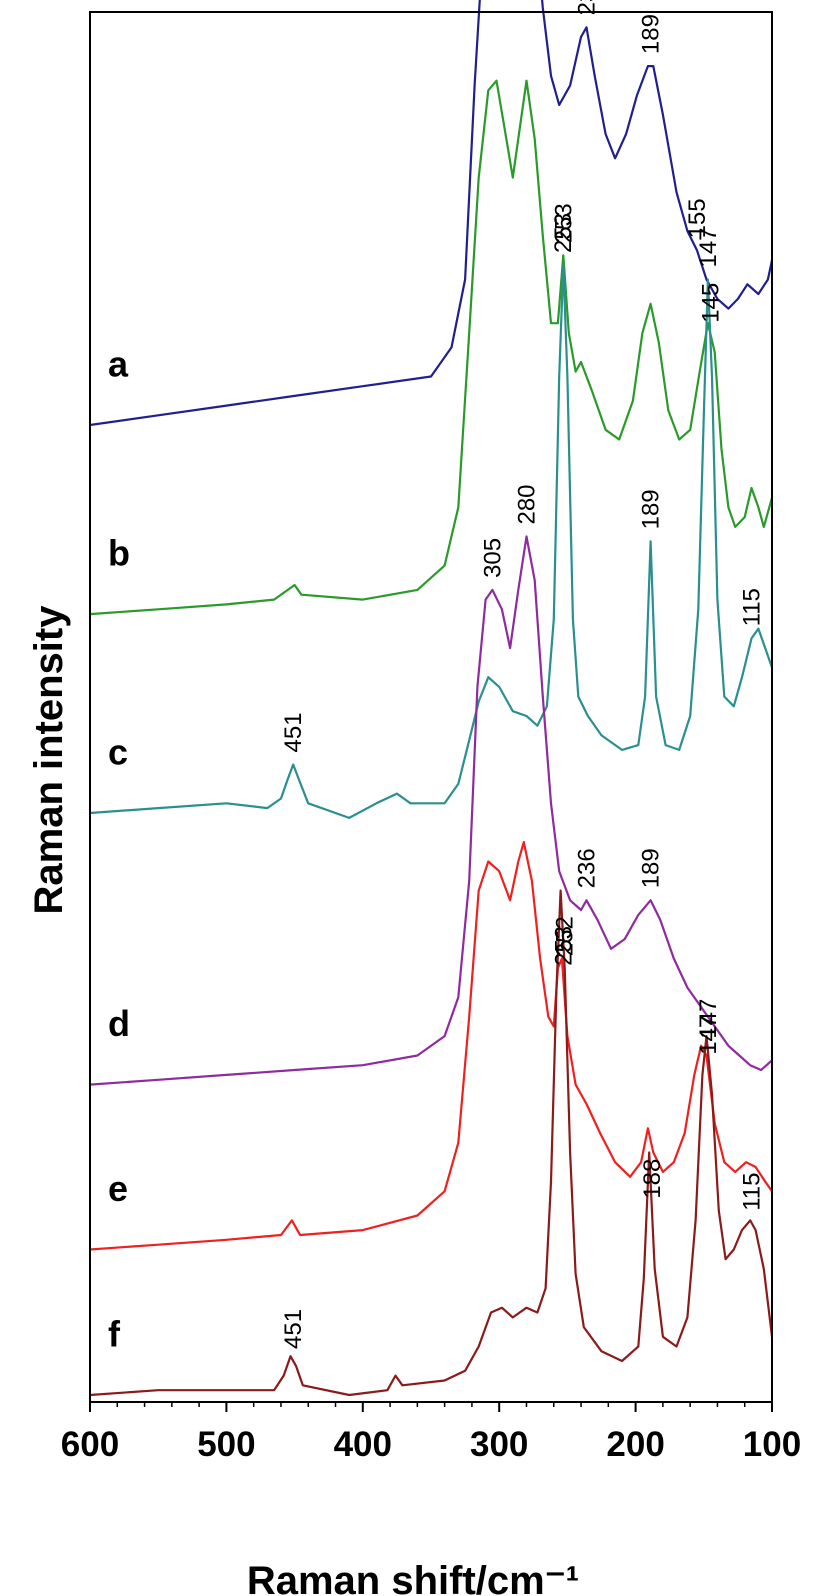 The image size is (818, 1596). What do you see at coordinates (563, 946) in the screenshot?
I see `peak-label-e-253: 253` at bounding box center [563, 946].